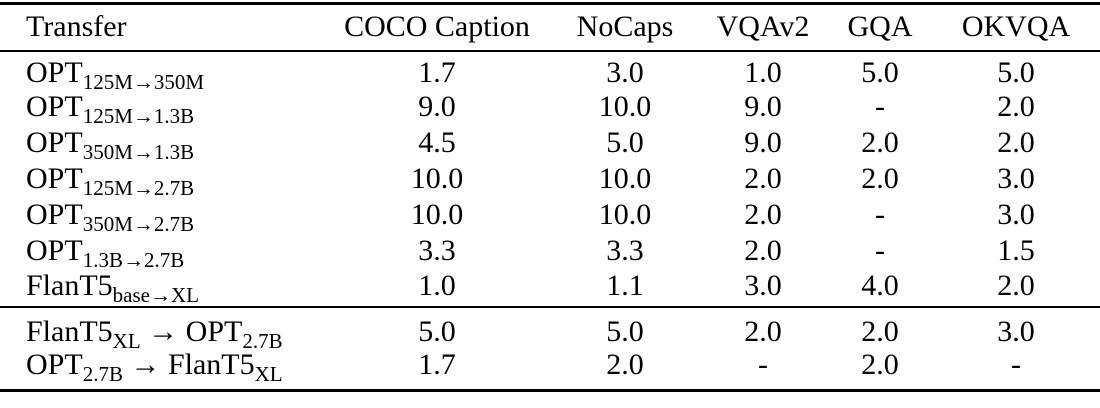 Image resolution: width=1100 pixels, height=408 pixels. What do you see at coordinates (550, 109) in the screenshot?
I see `table-row: OPT125M→1.3B 9.0 10.0 9.0 - 2.0` at bounding box center [550, 109].